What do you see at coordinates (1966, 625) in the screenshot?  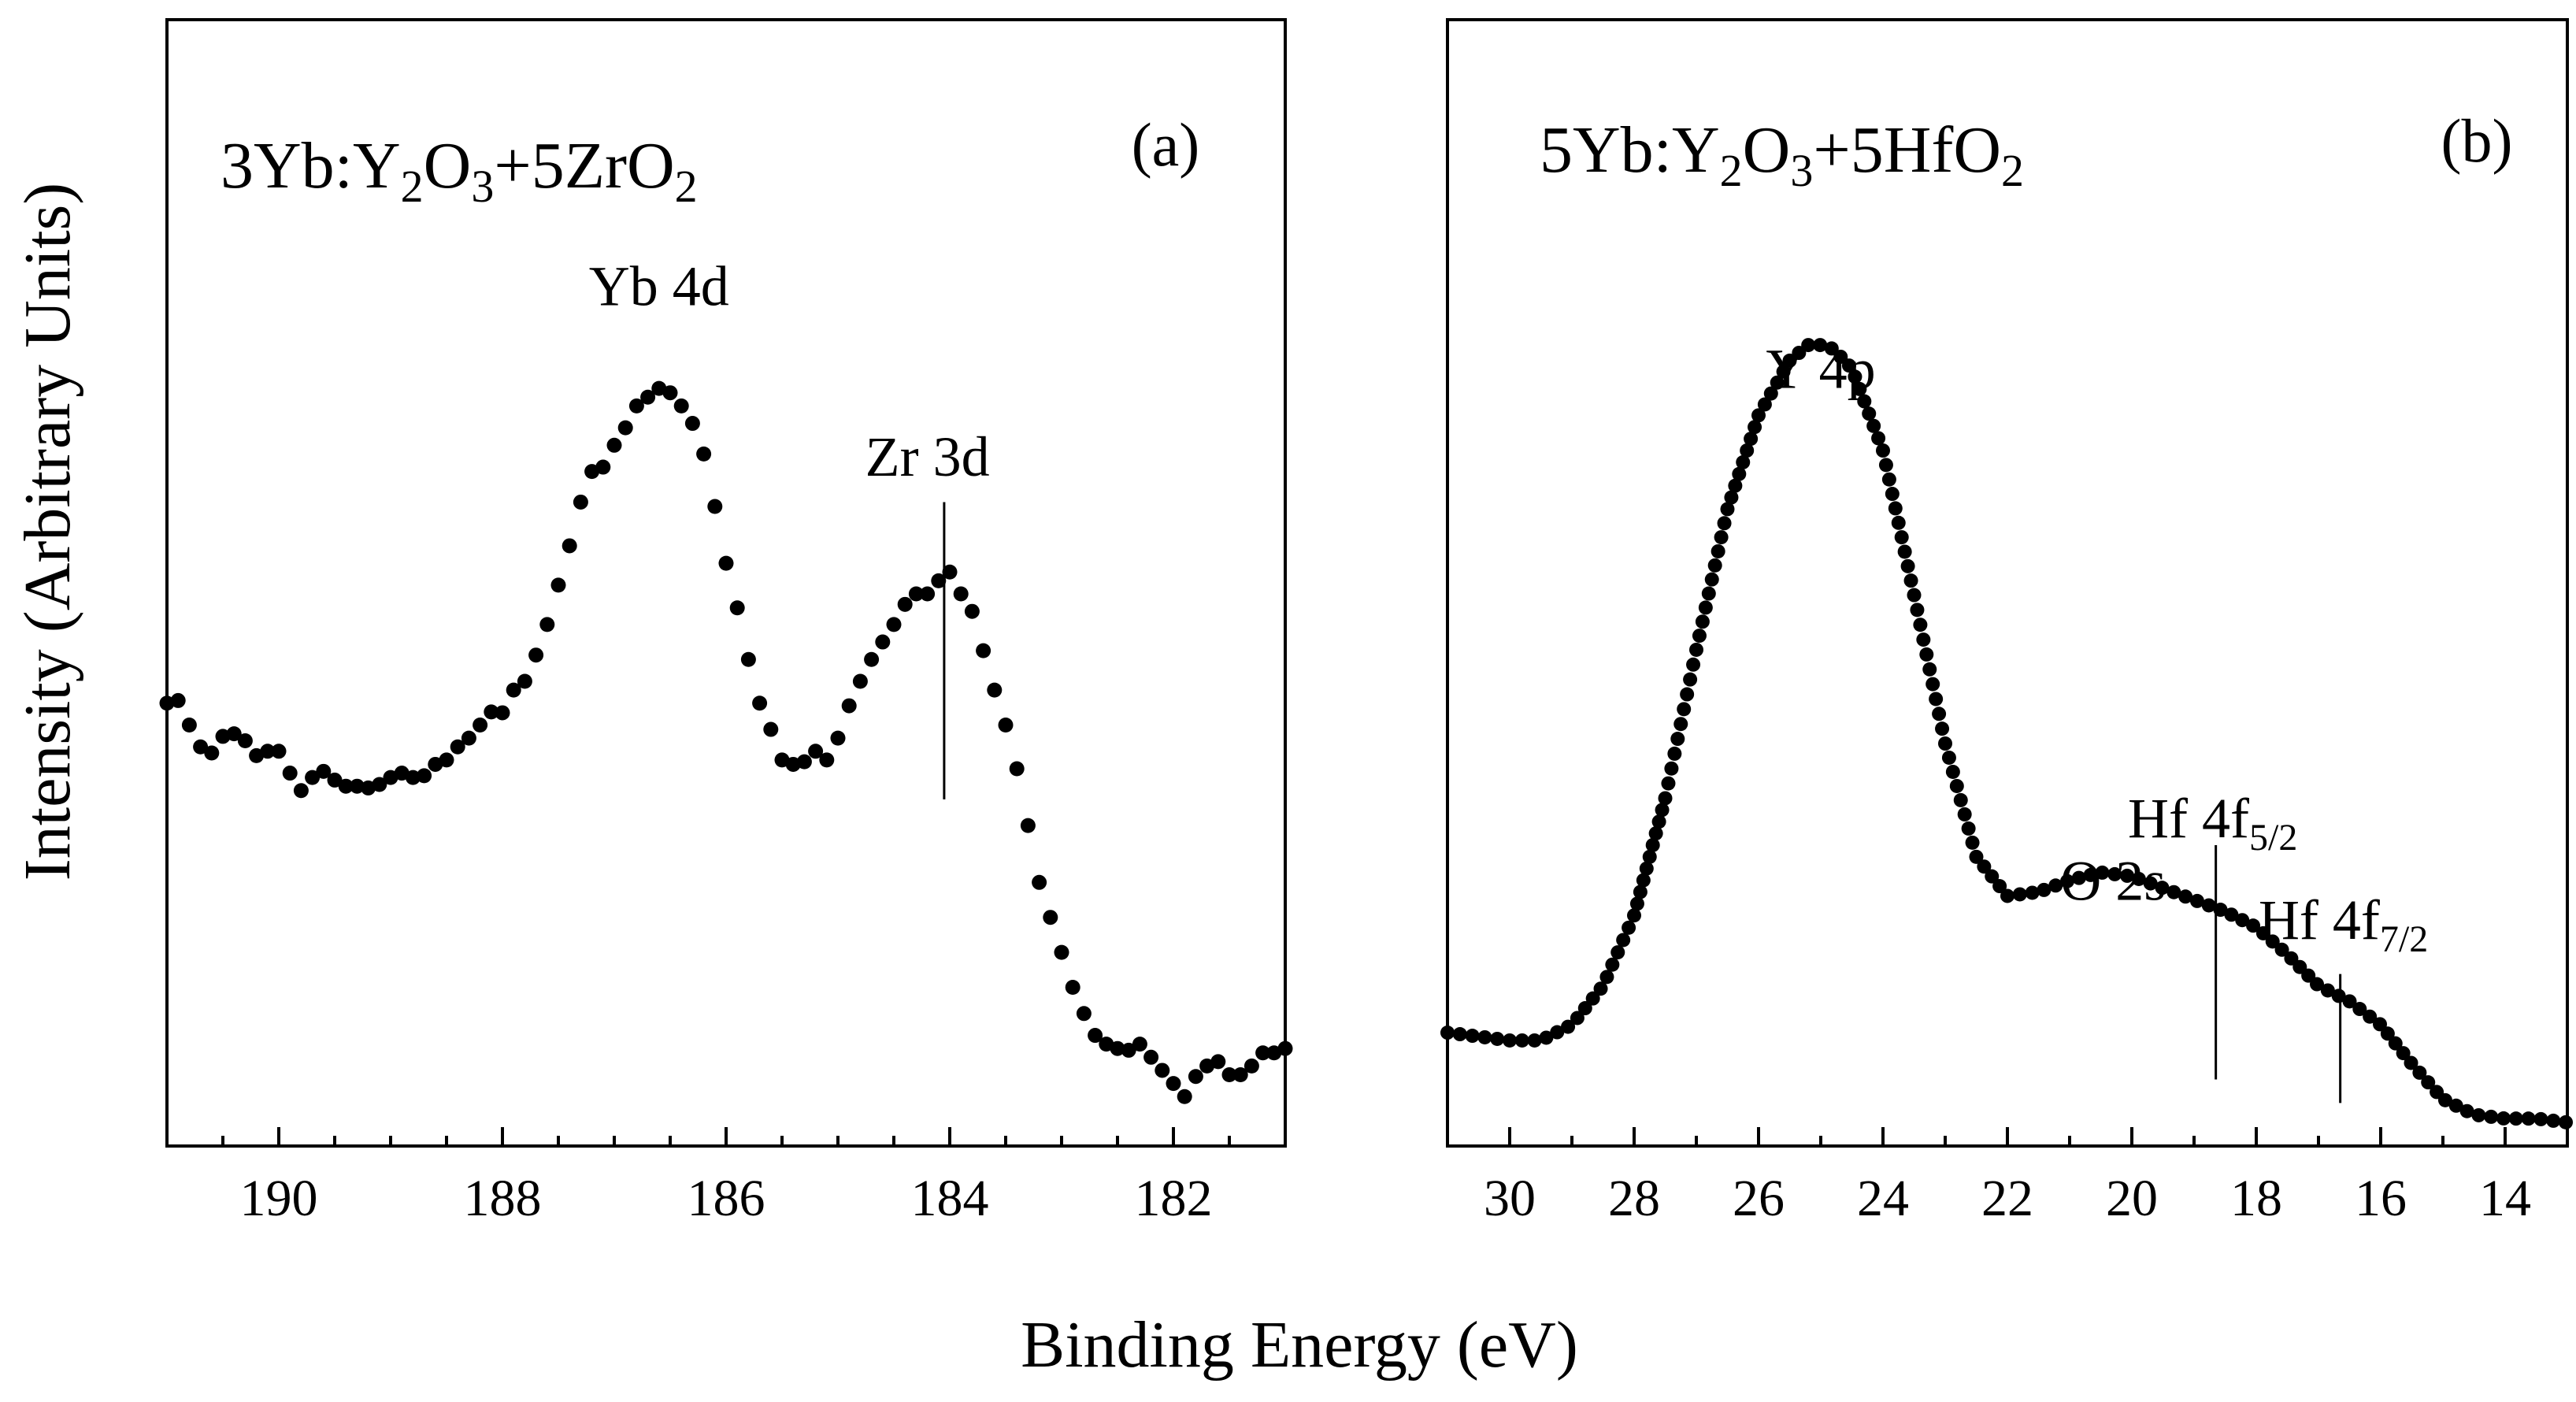 I see `panel-b-labels: Y 4p O 2s` at bounding box center [1966, 625].